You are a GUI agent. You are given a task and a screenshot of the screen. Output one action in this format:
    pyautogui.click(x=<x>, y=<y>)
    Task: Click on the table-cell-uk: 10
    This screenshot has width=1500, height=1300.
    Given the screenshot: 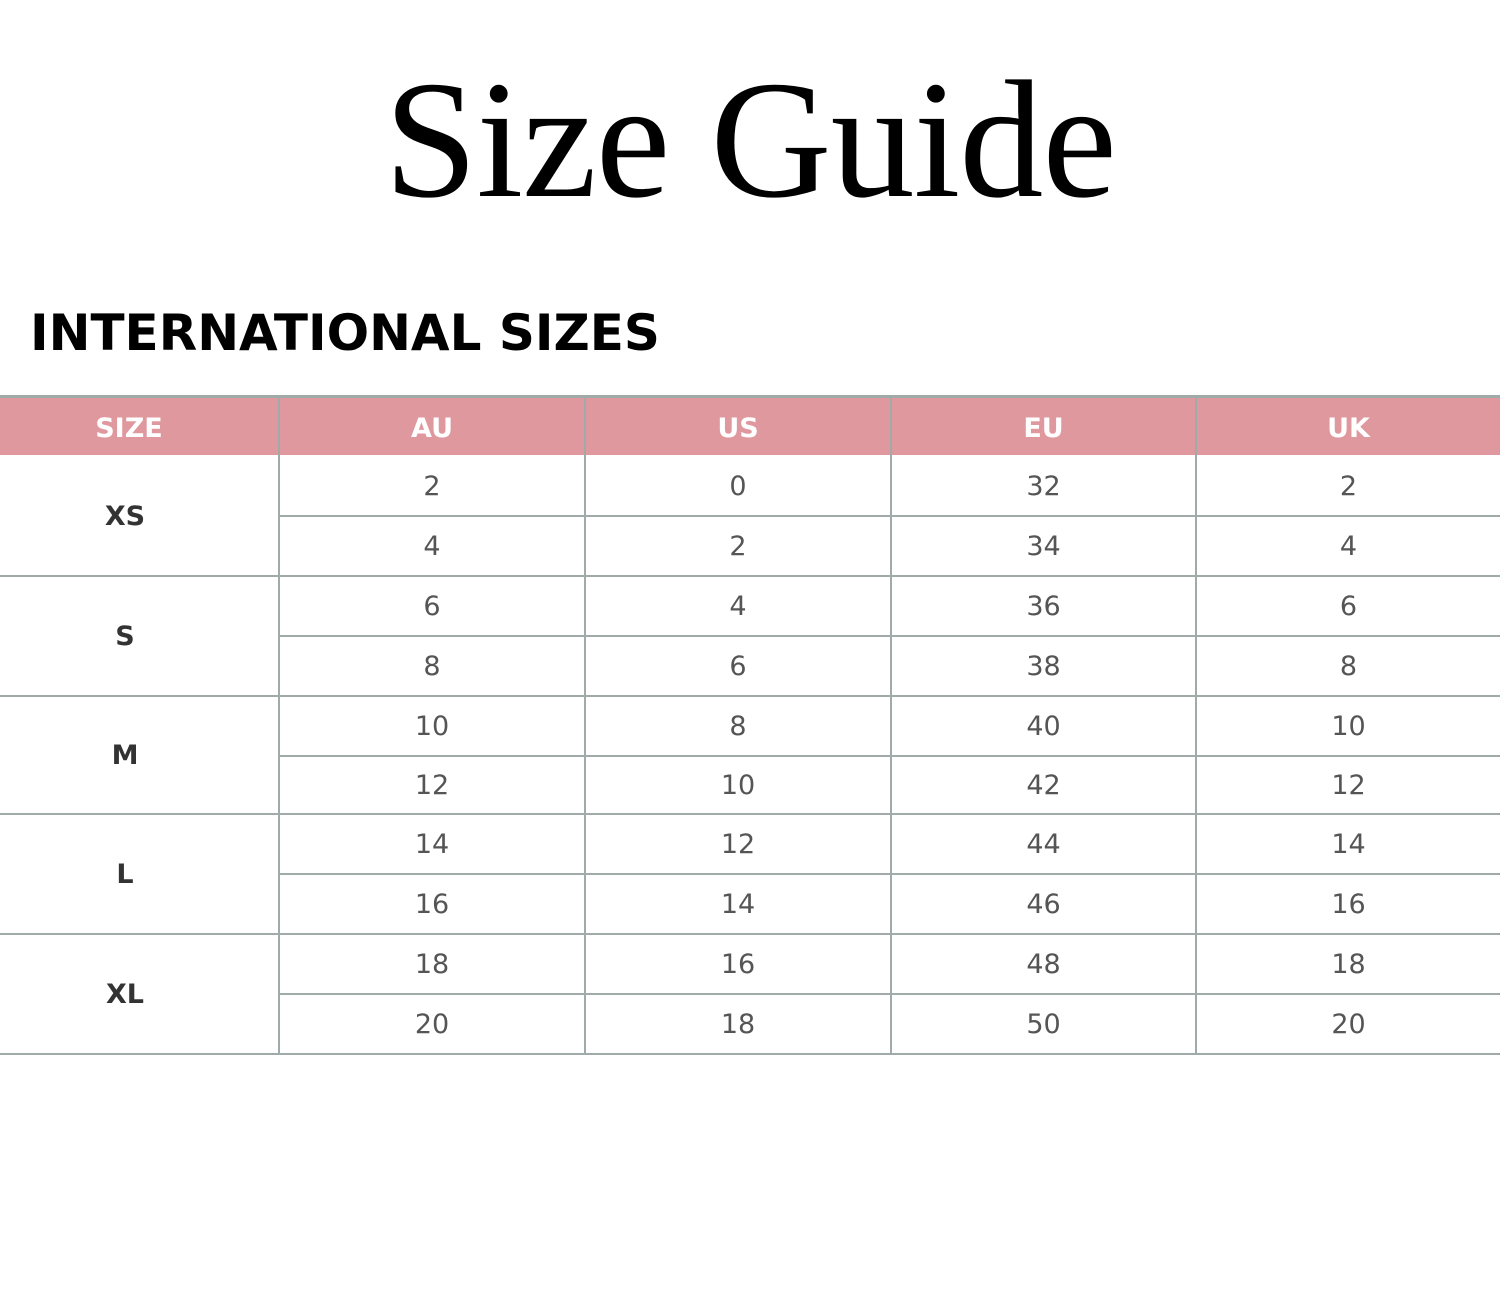 What is the action you would take?
    pyautogui.click(x=1347, y=727)
    